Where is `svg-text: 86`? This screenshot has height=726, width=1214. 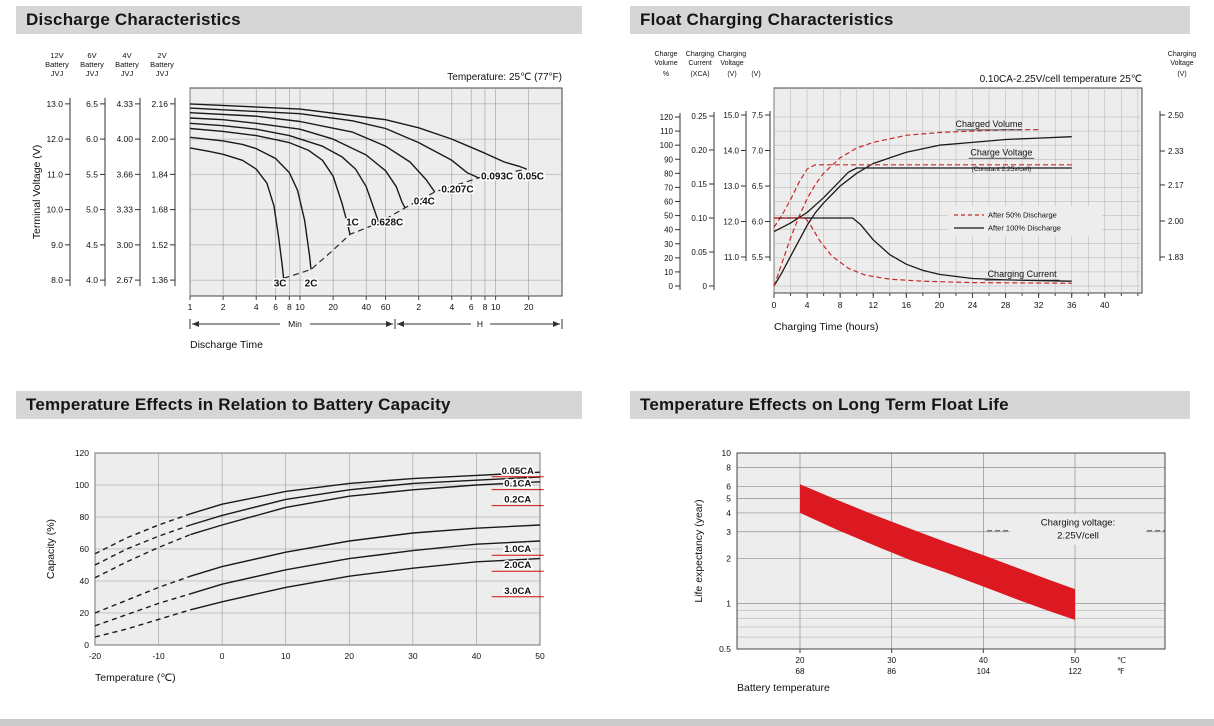 svg-text: 86 is located at coordinates (891, 671).